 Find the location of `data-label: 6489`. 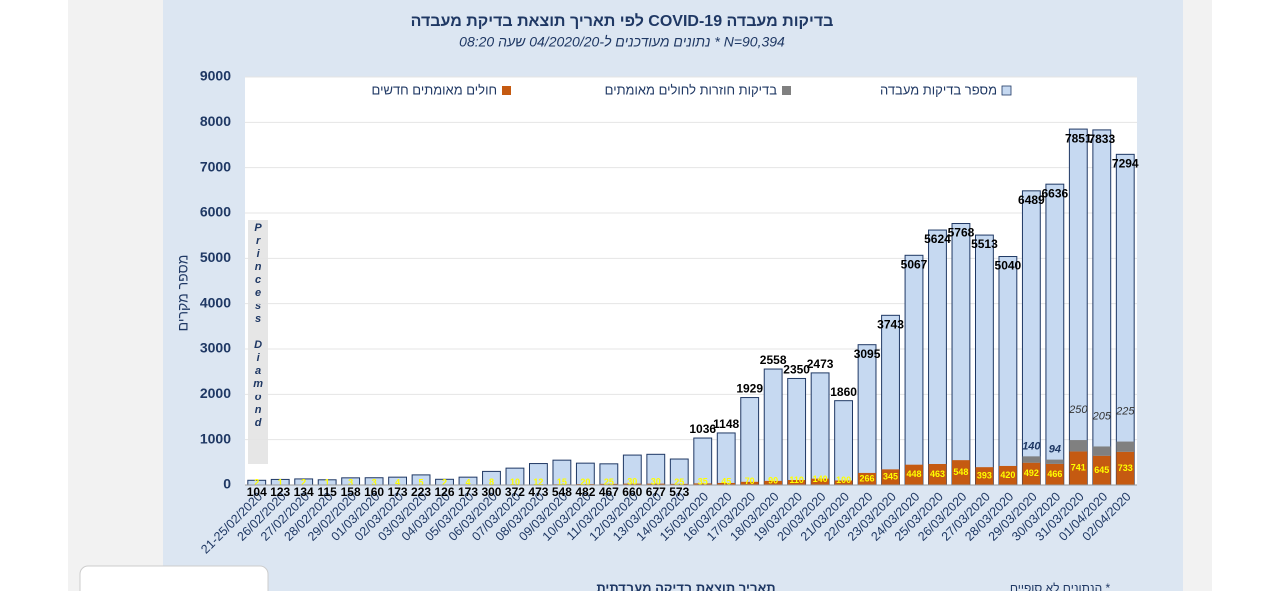

data-label: 6489 is located at coordinates (1031, 200).